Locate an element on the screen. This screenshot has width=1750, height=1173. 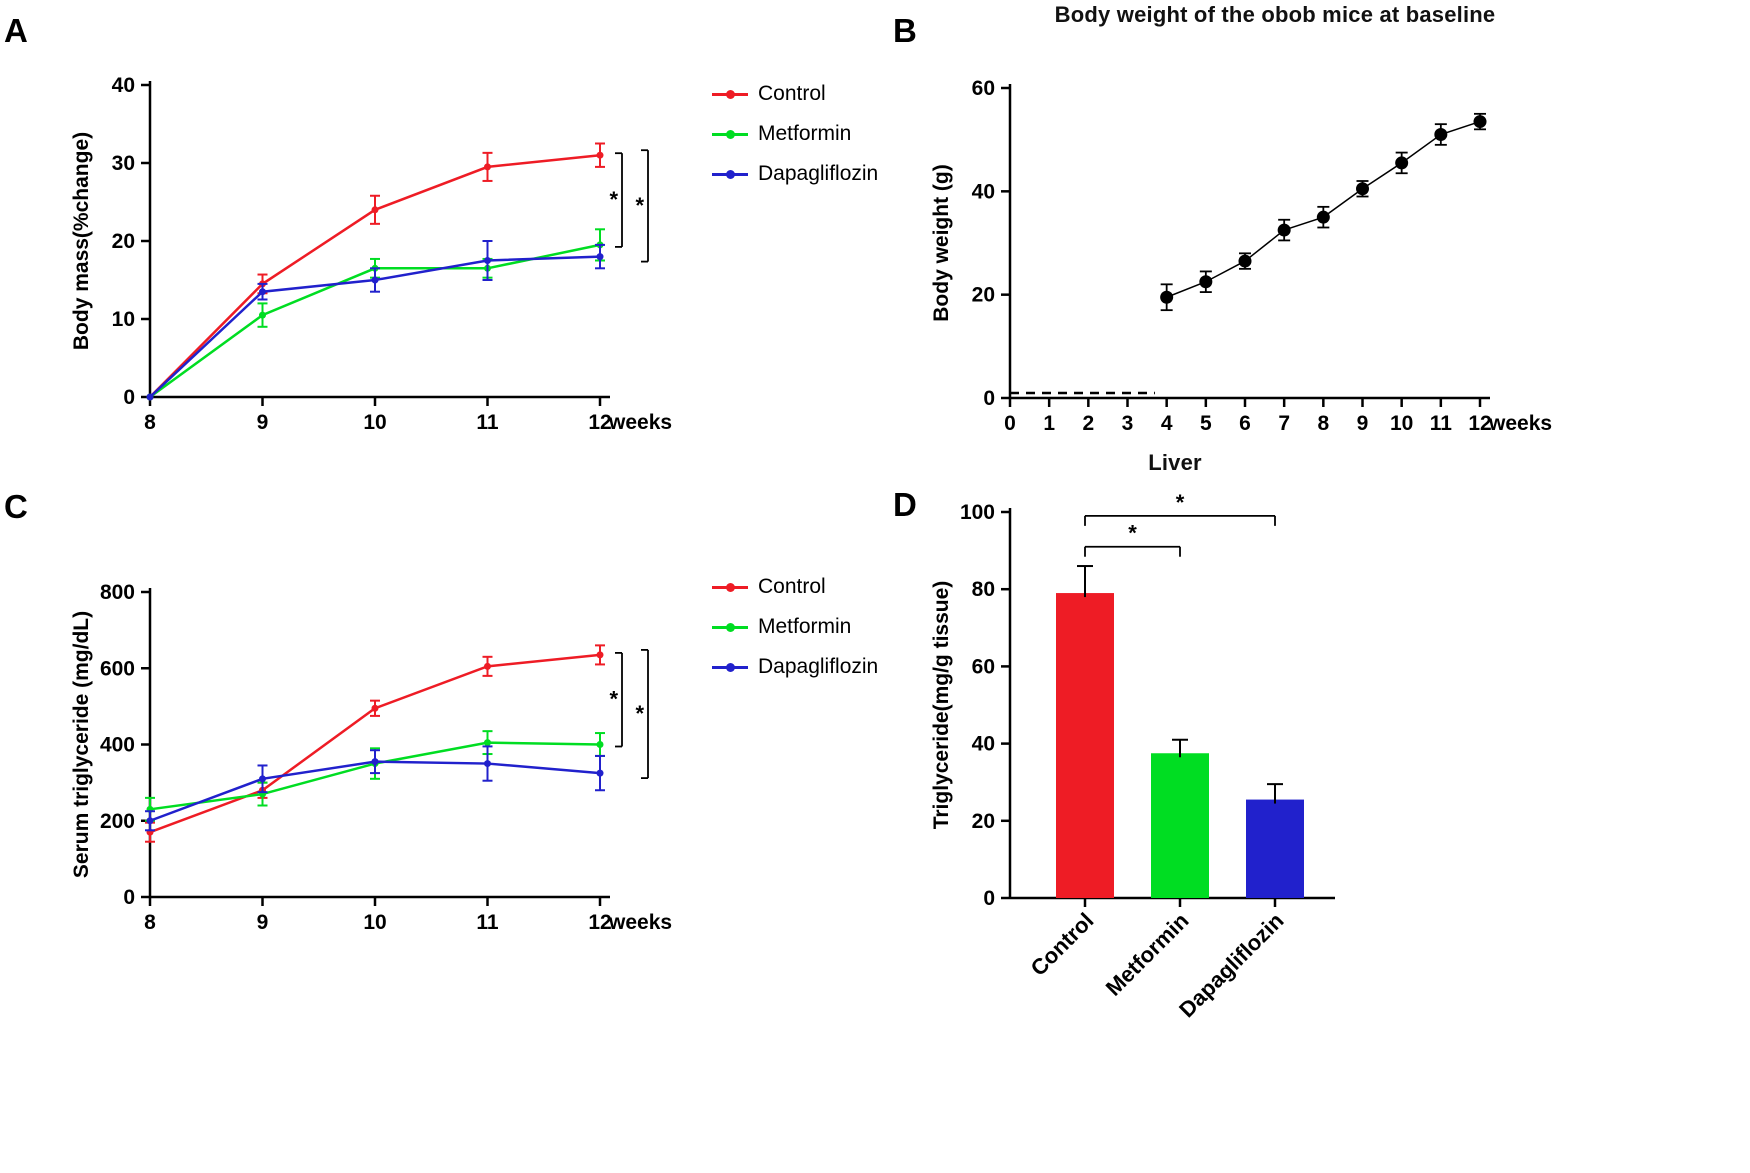
y-tick-label: 30 is located at coordinates (123, 163).